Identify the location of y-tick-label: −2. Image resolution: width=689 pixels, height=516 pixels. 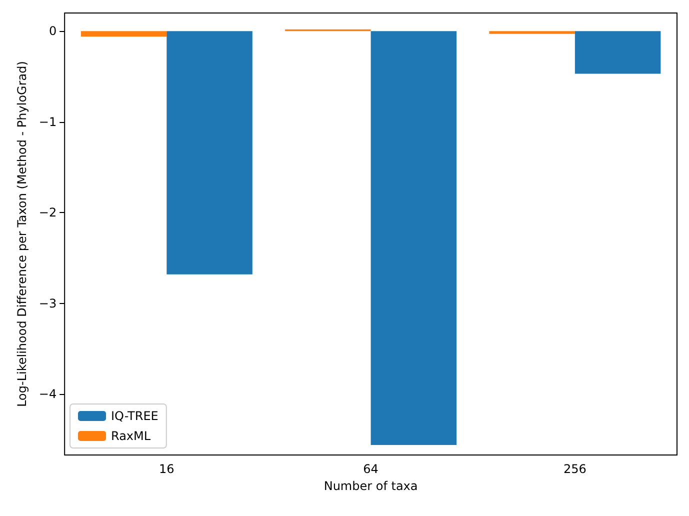
(47, 213).